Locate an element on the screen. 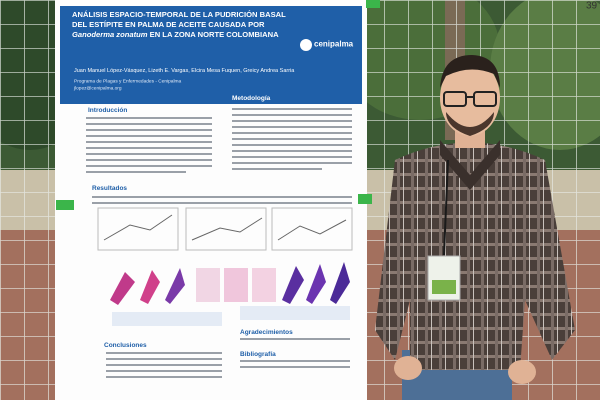 This screenshot has width=600, height=400. section-heading: Metodología is located at coordinates (251, 98).